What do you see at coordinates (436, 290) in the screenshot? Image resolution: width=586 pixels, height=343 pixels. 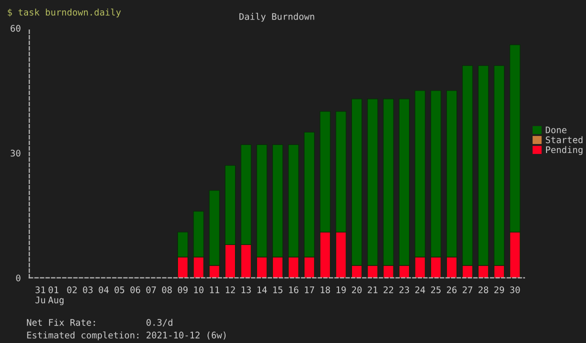 I see `x-tick-label: 25` at bounding box center [436, 290].